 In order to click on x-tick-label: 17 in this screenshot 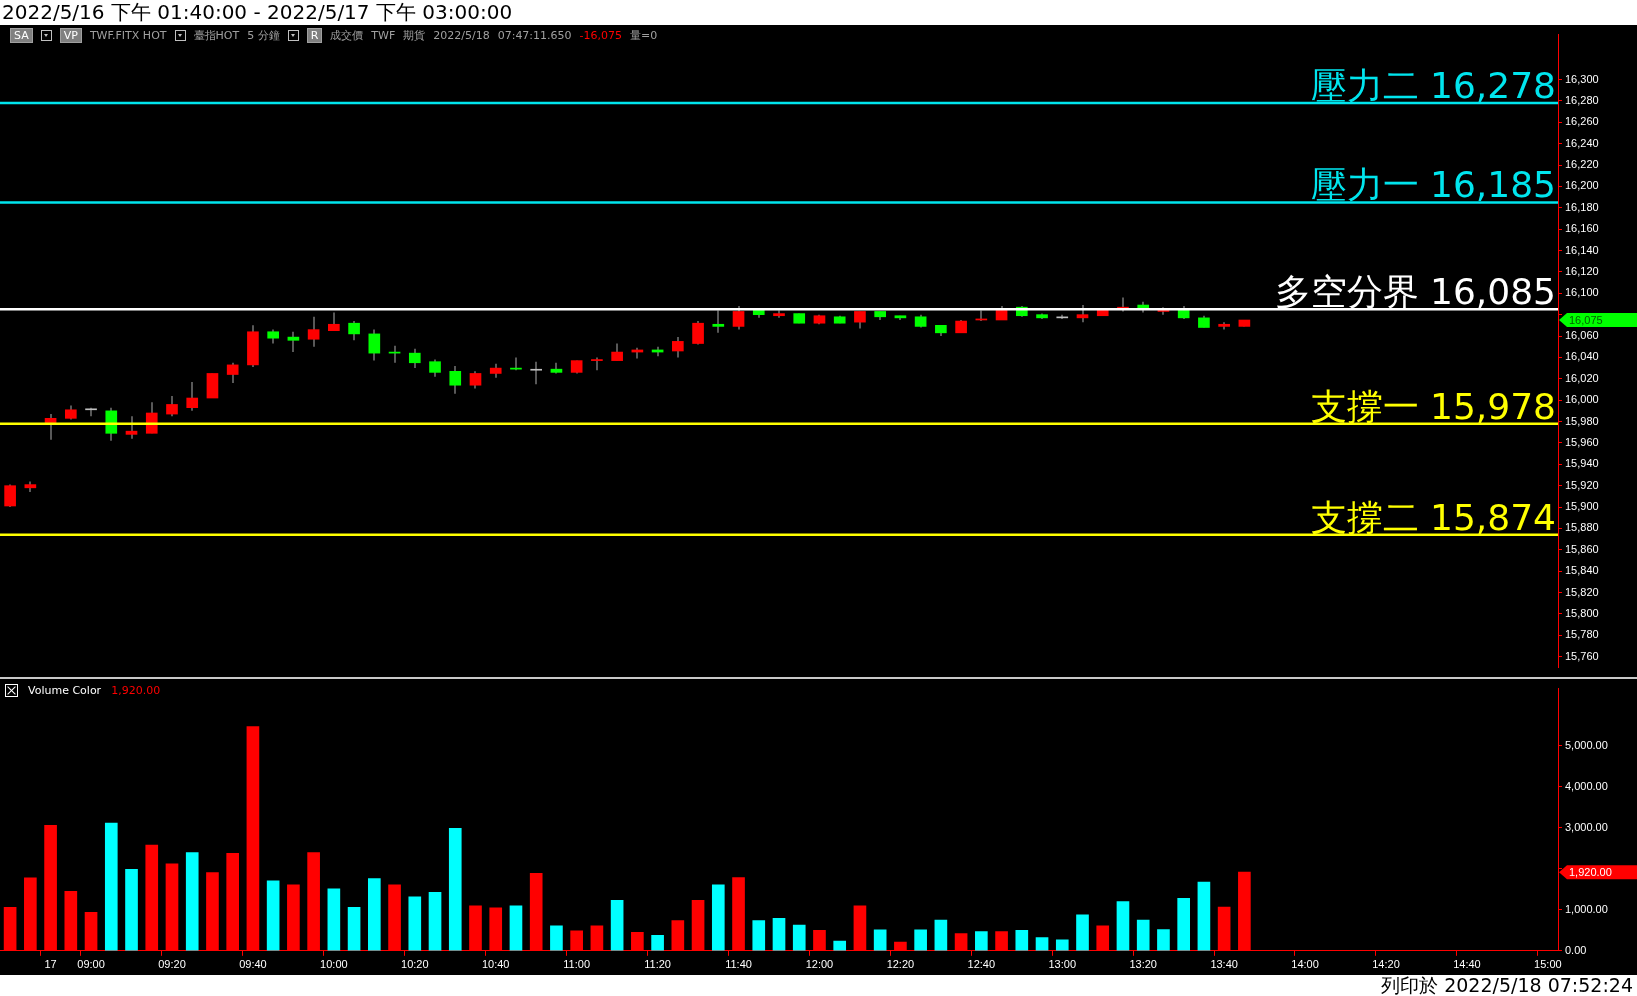, I will do `click(50, 964)`.